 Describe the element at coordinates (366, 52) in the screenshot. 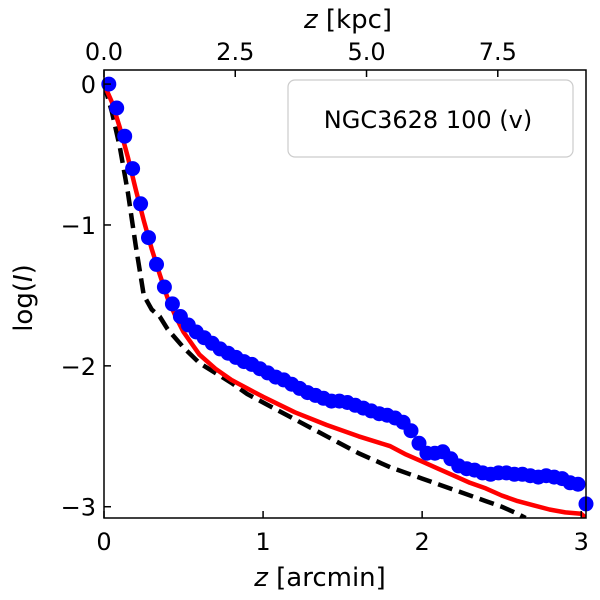

I see `top-tick-label: 5.0` at that location.